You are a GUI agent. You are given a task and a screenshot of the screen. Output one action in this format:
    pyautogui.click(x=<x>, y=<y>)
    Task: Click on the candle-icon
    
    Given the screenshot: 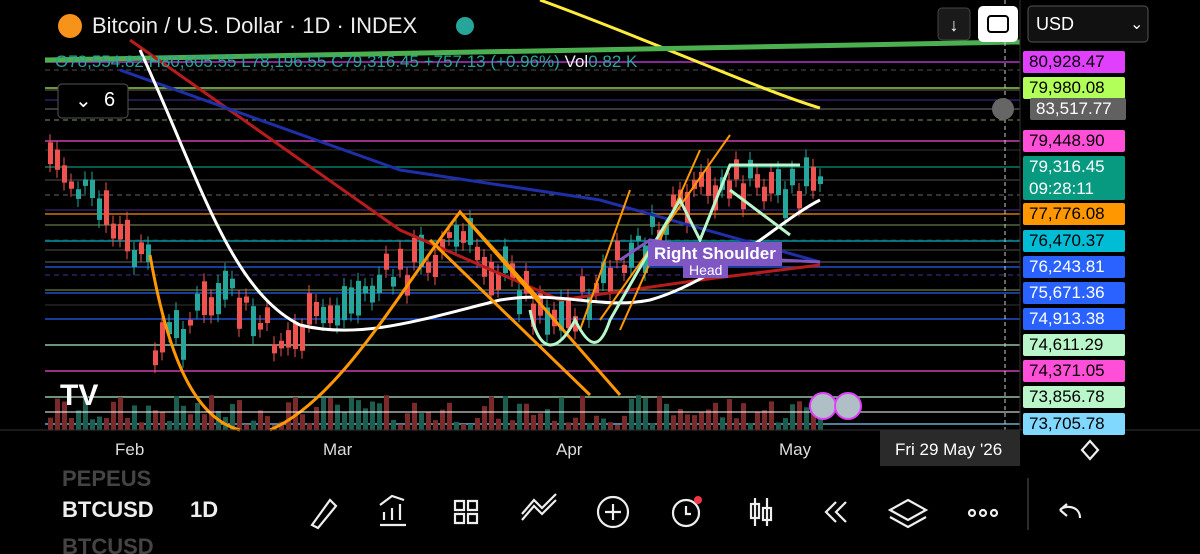 What is the action you would take?
    pyautogui.click(x=761, y=512)
    